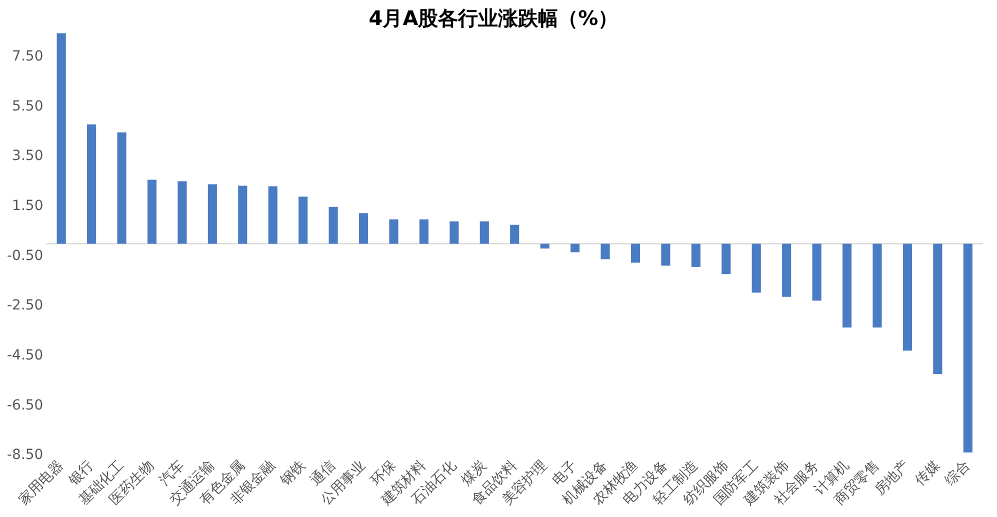 The height and width of the screenshot is (517, 997). What do you see at coordinates (25, 405) in the screenshot?
I see `y-tick-label: -6.50` at bounding box center [25, 405].